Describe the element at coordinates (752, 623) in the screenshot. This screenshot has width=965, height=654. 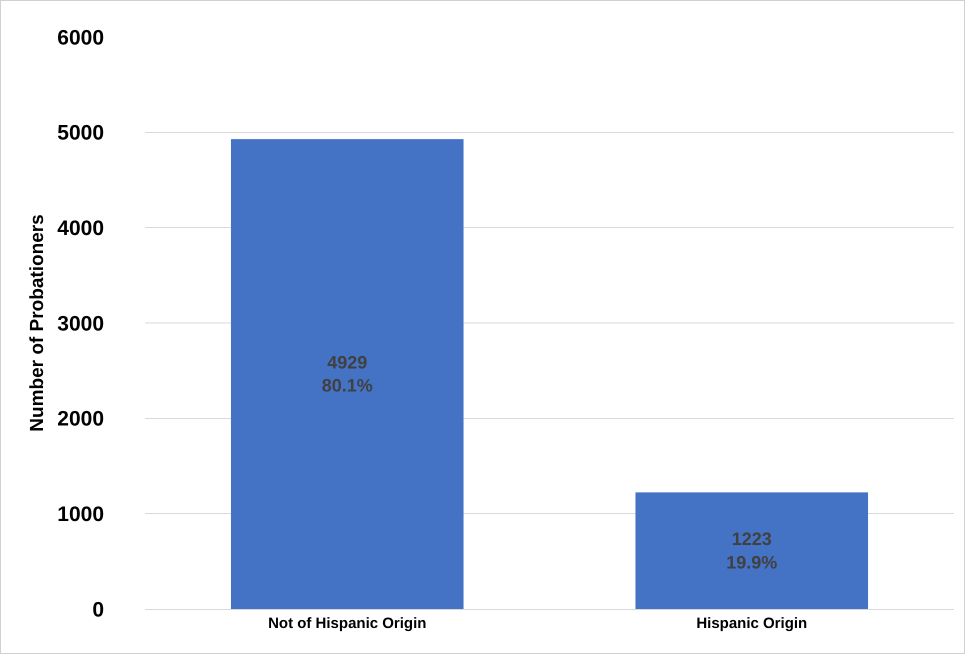
I see `x-tick-label: Hispanic Origin` at that location.